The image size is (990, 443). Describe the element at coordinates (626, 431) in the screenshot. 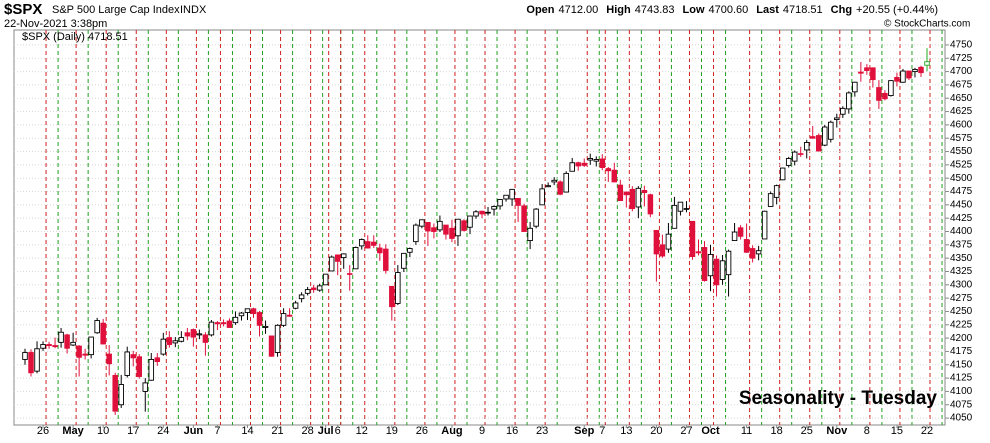

I see `x-tick-label: 13` at that location.